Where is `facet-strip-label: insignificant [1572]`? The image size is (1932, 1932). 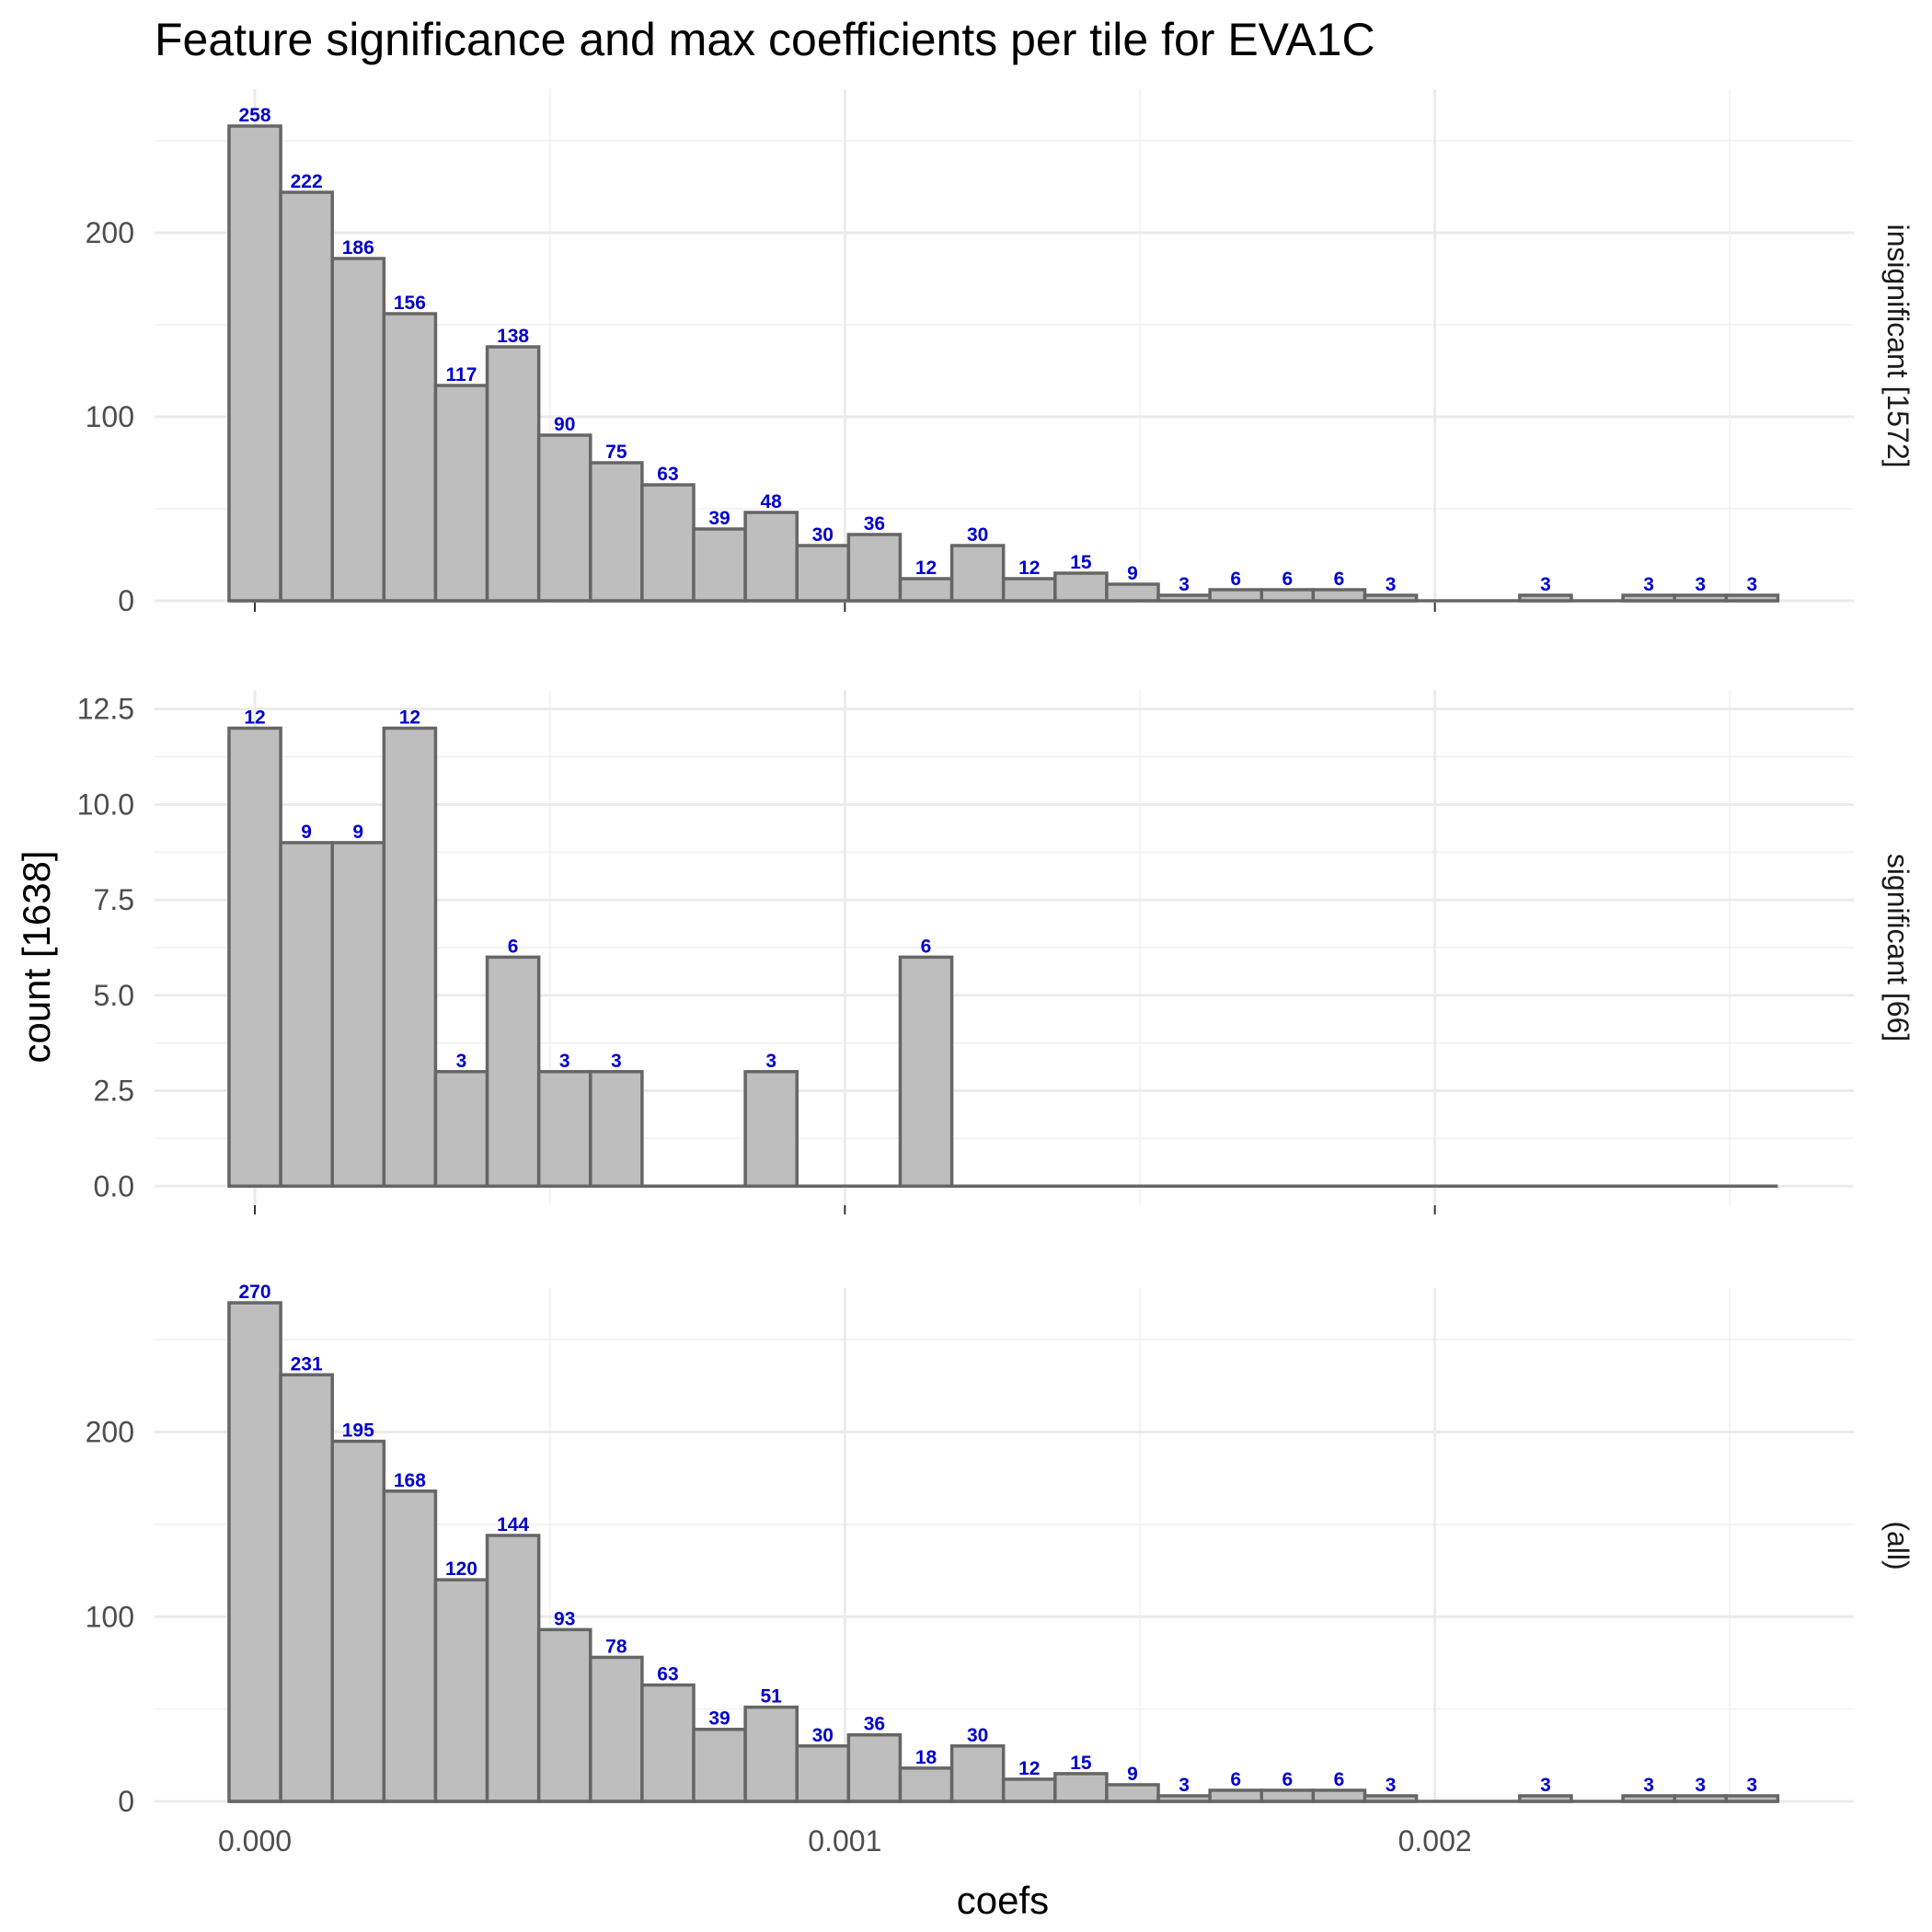 facet-strip-label: insignificant [1572] is located at coordinates (1898, 345).